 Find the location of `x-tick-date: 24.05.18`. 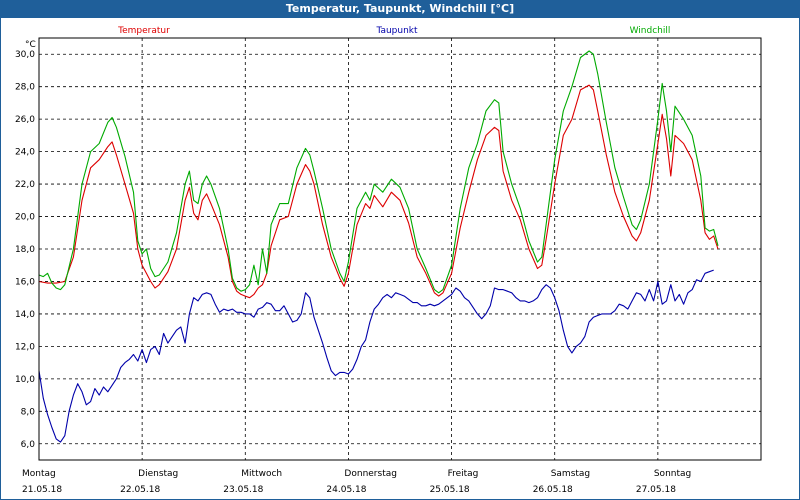

x-tick-date: 24.05.18 is located at coordinates (346, 490).